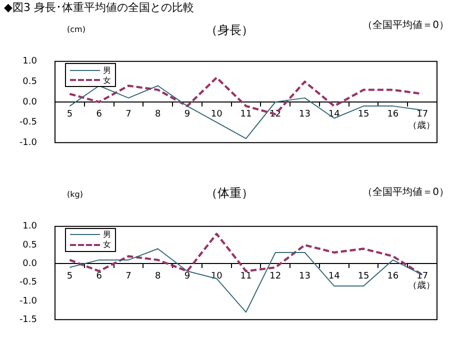 This screenshot has width=459, height=349. Describe the element at coordinates (76, 30) in the screenshot. I see `y-axis-title: (cm)` at that location.